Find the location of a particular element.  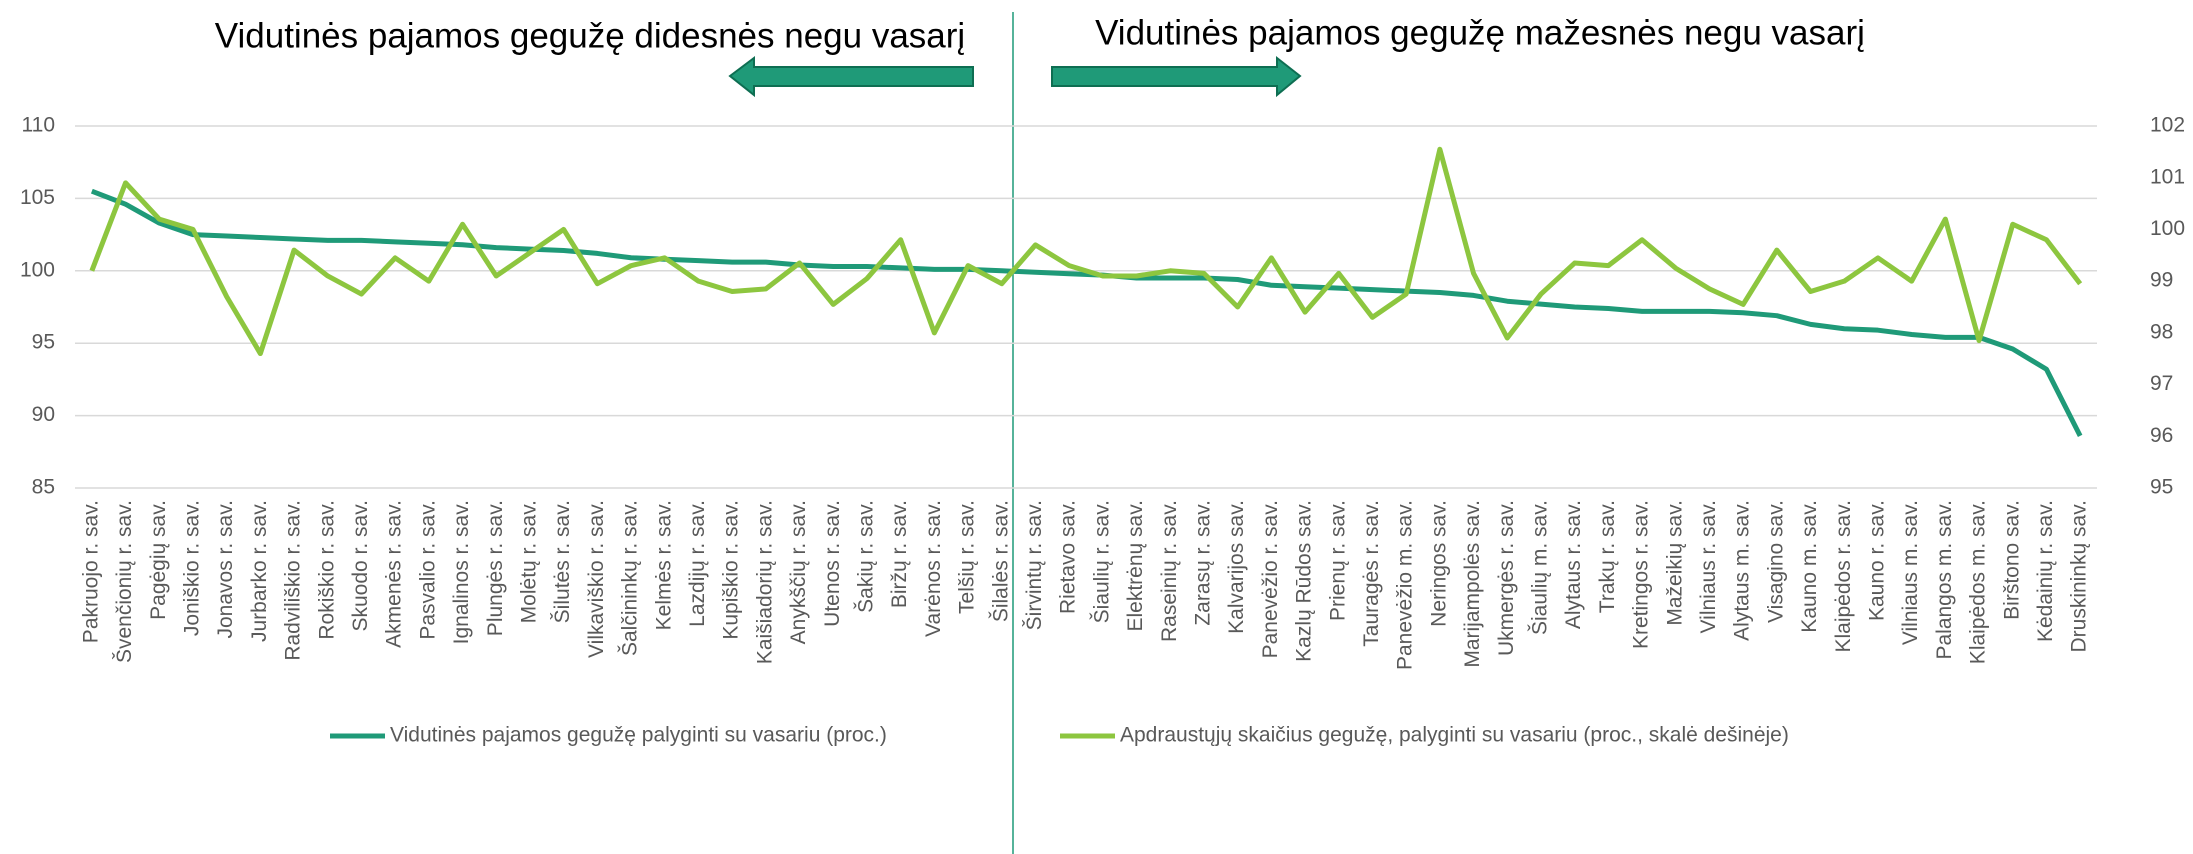

x-tick-label: Jonavos r. sav. is located at coordinates (225, 569).